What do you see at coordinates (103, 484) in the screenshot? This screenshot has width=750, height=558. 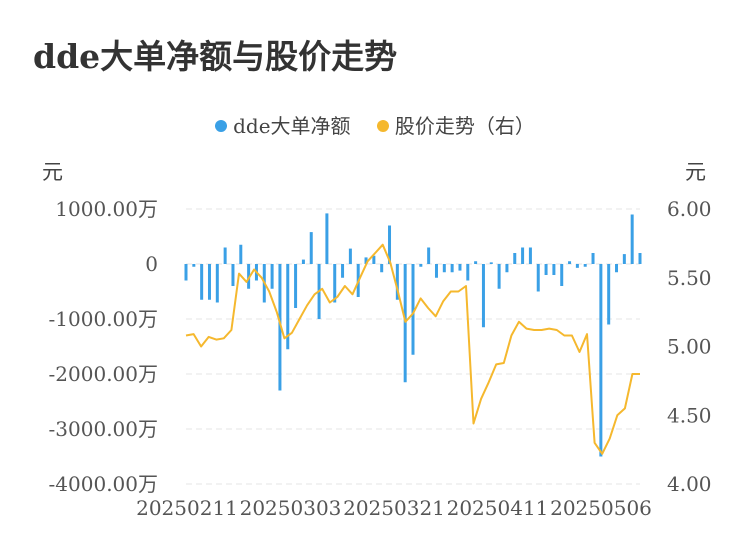 I see `left-tick-label: -4000.00万` at bounding box center [103, 484].